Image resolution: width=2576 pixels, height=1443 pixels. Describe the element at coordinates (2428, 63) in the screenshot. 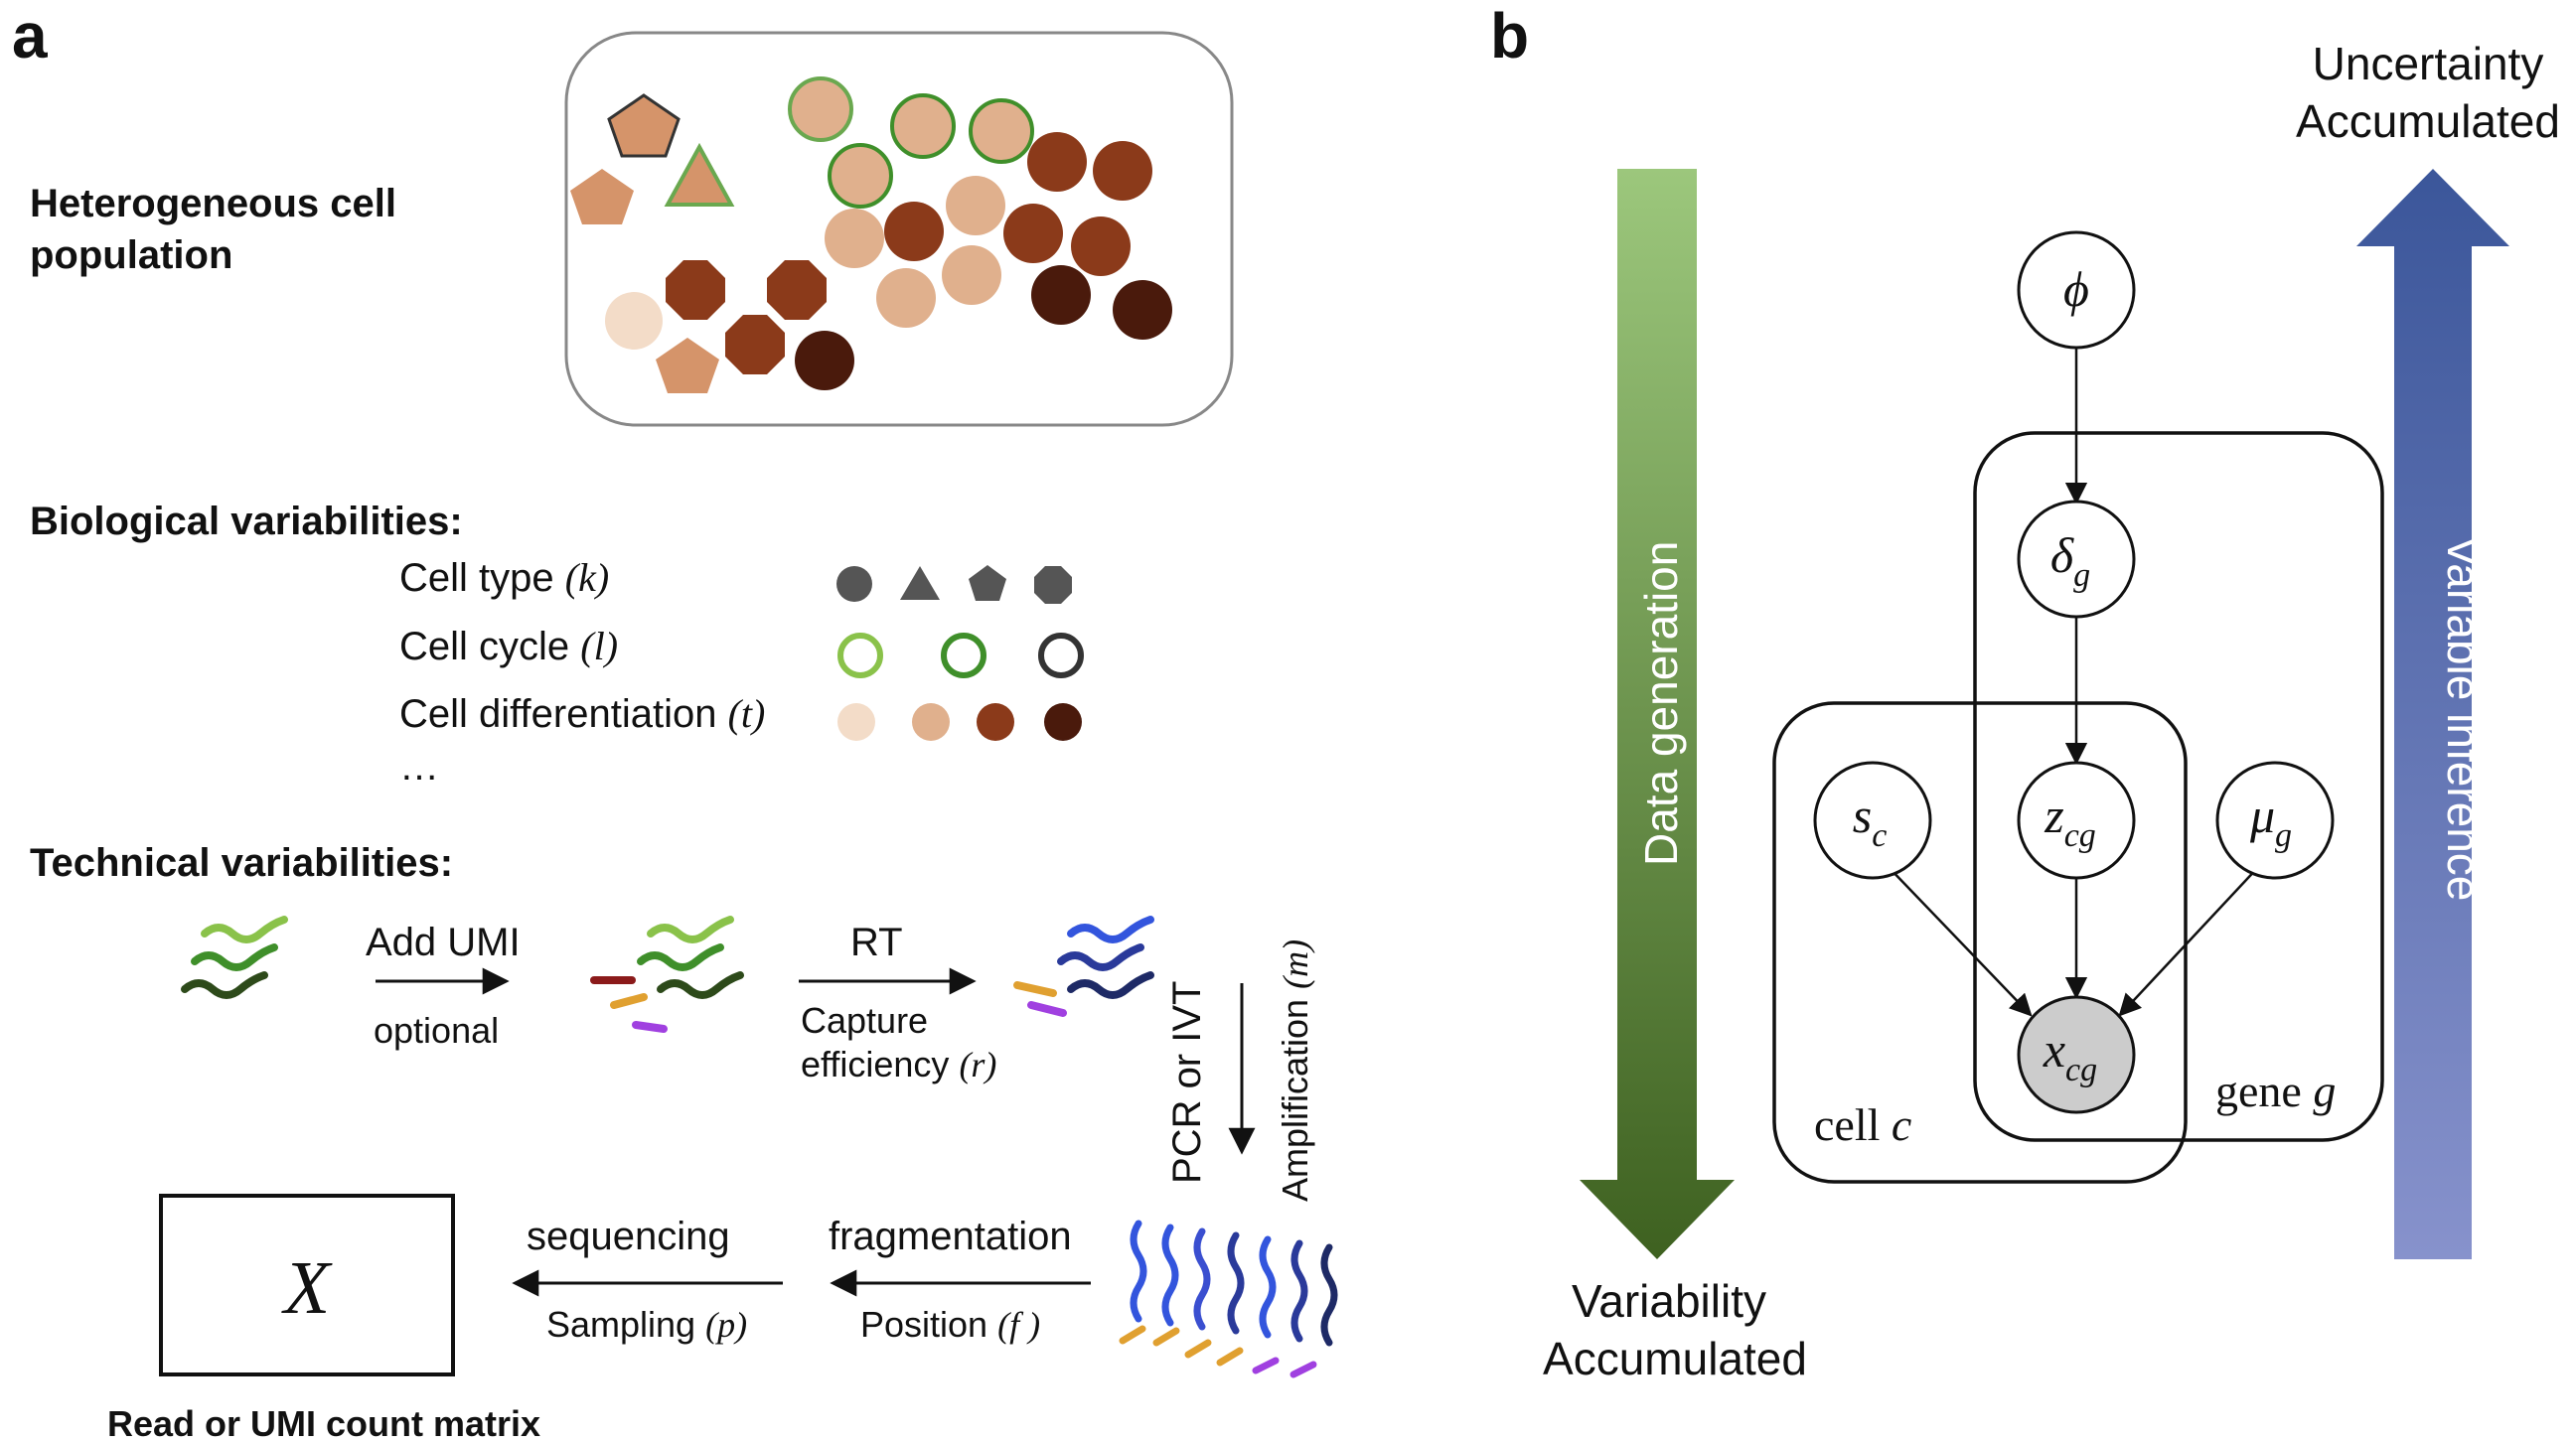

I see `uncertainty-label-line1: Uncertainty` at that location.